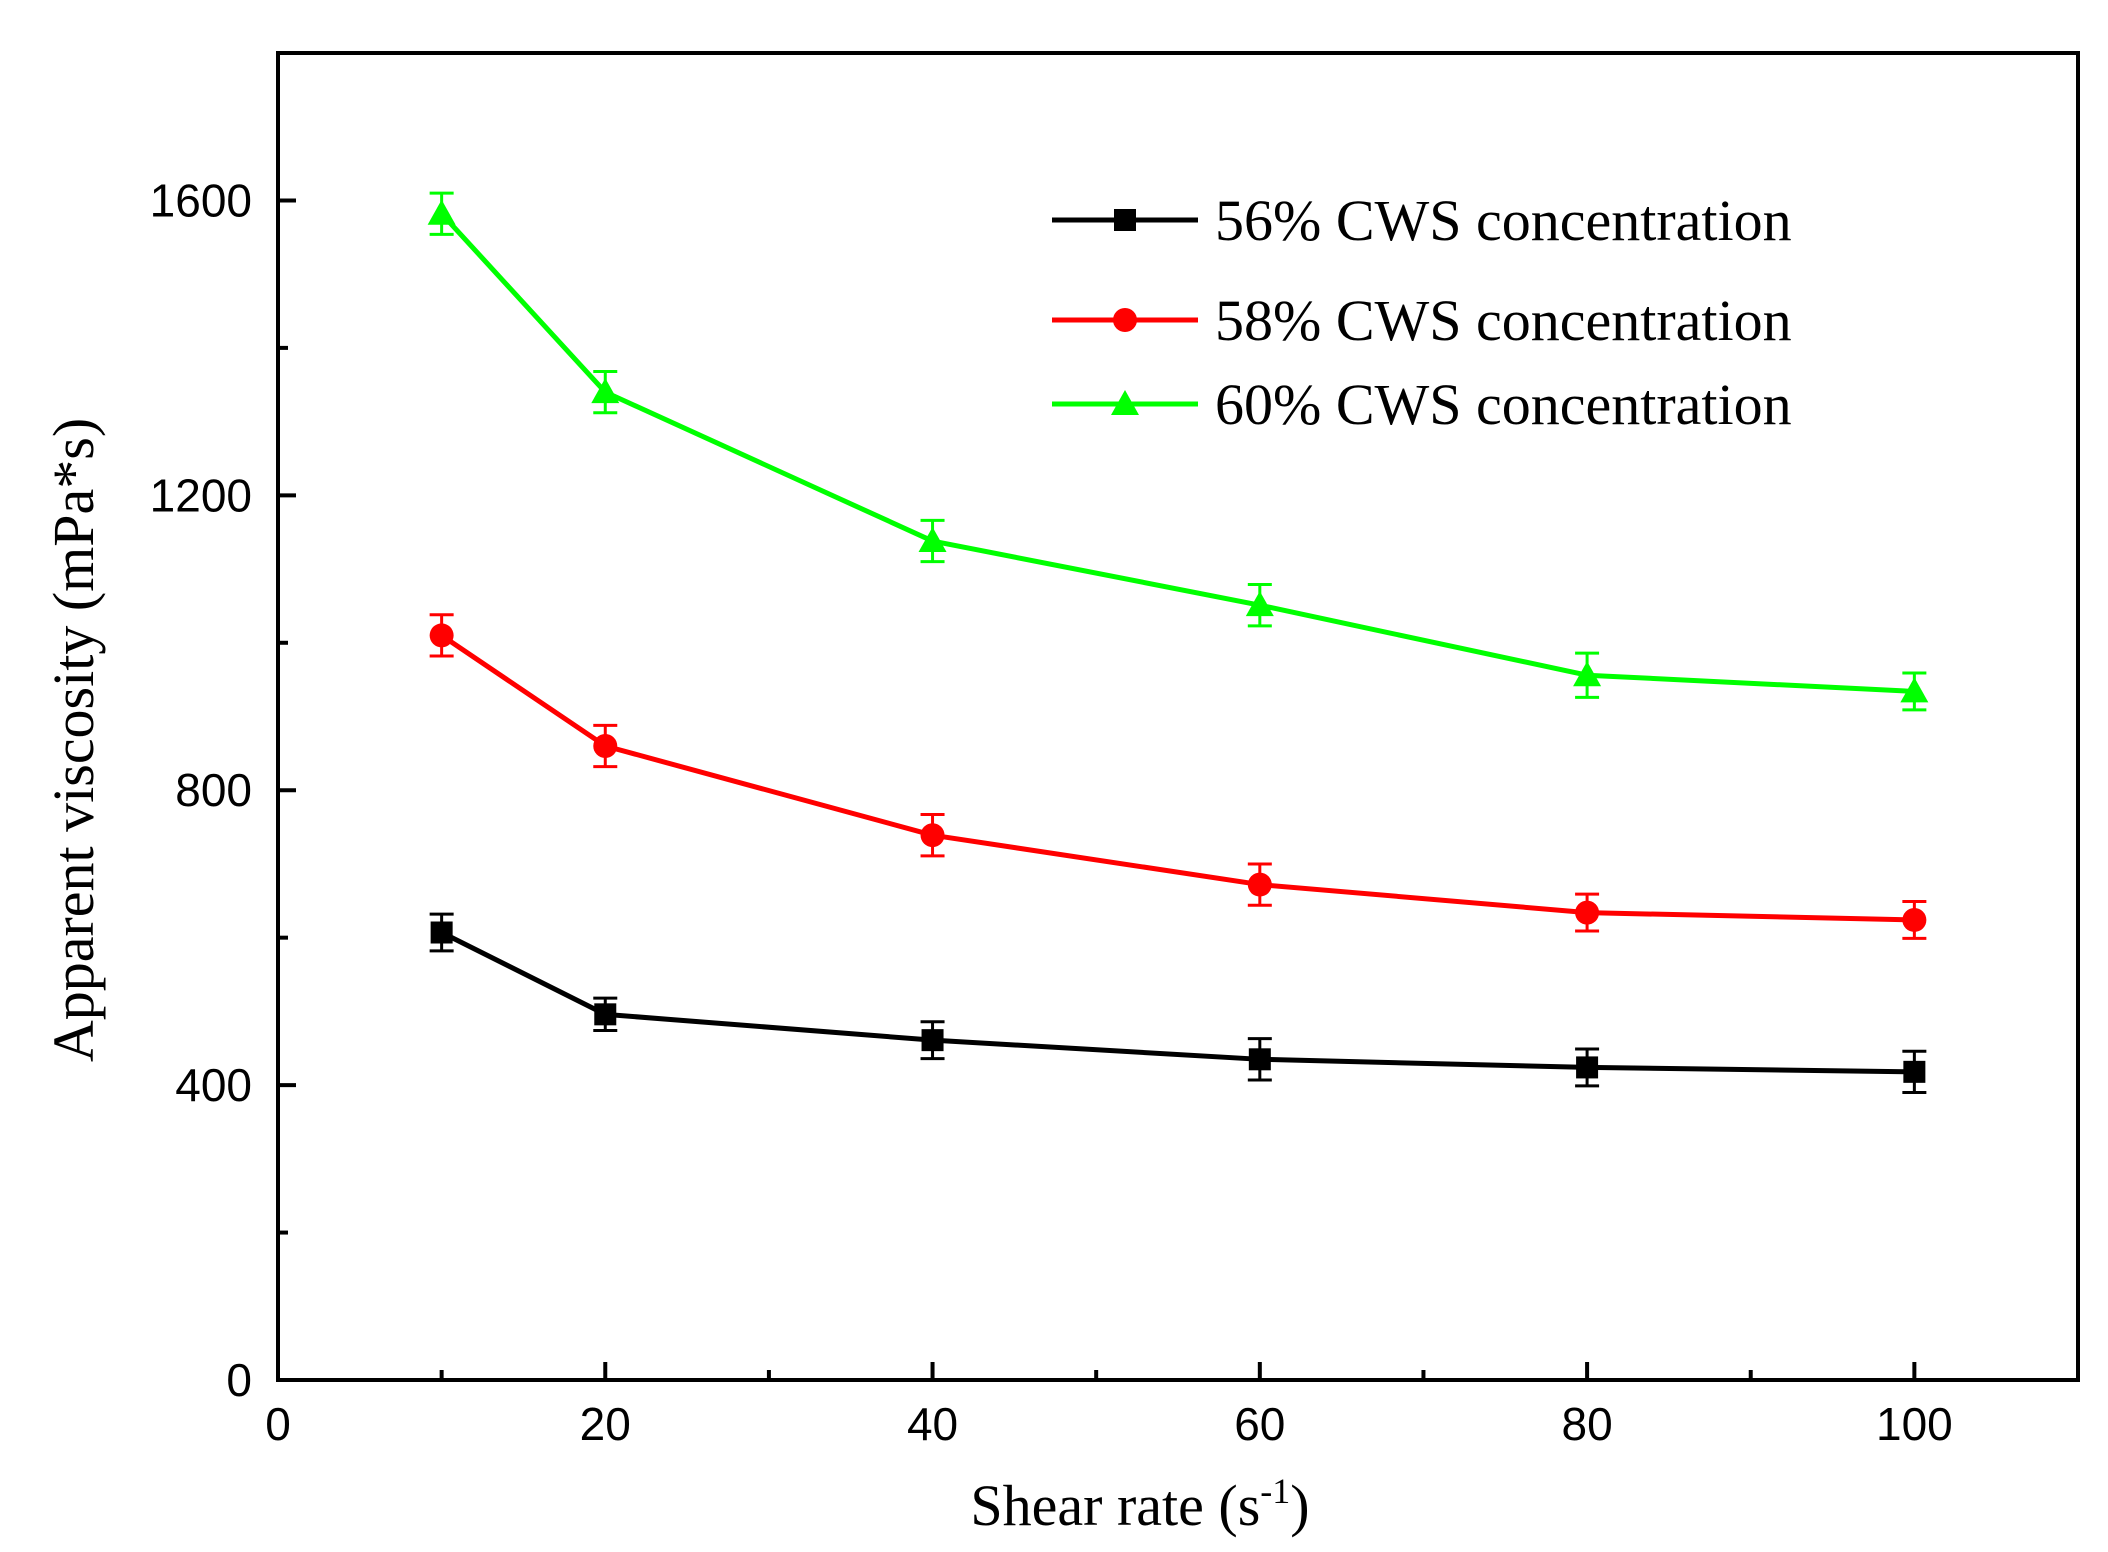 The width and height of the screenshot is (2108, 1552). What do you see at coordinates (1587, 1424) in the screenshot?
I see `x-tick-label: 80` at bounding box center [1587, 1424].